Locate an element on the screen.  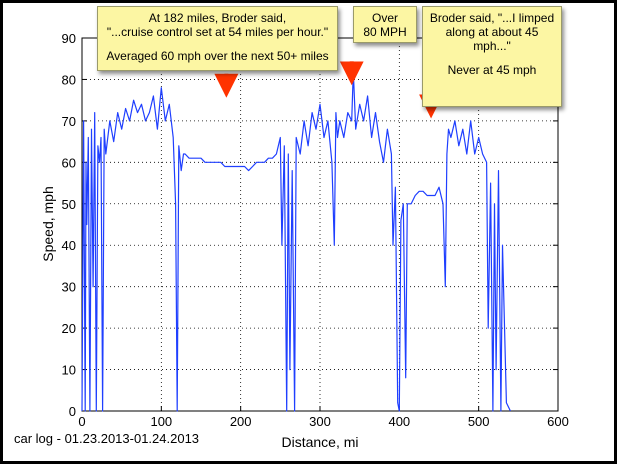
y-tick-label: 50 is located at coordinates (69, 204).